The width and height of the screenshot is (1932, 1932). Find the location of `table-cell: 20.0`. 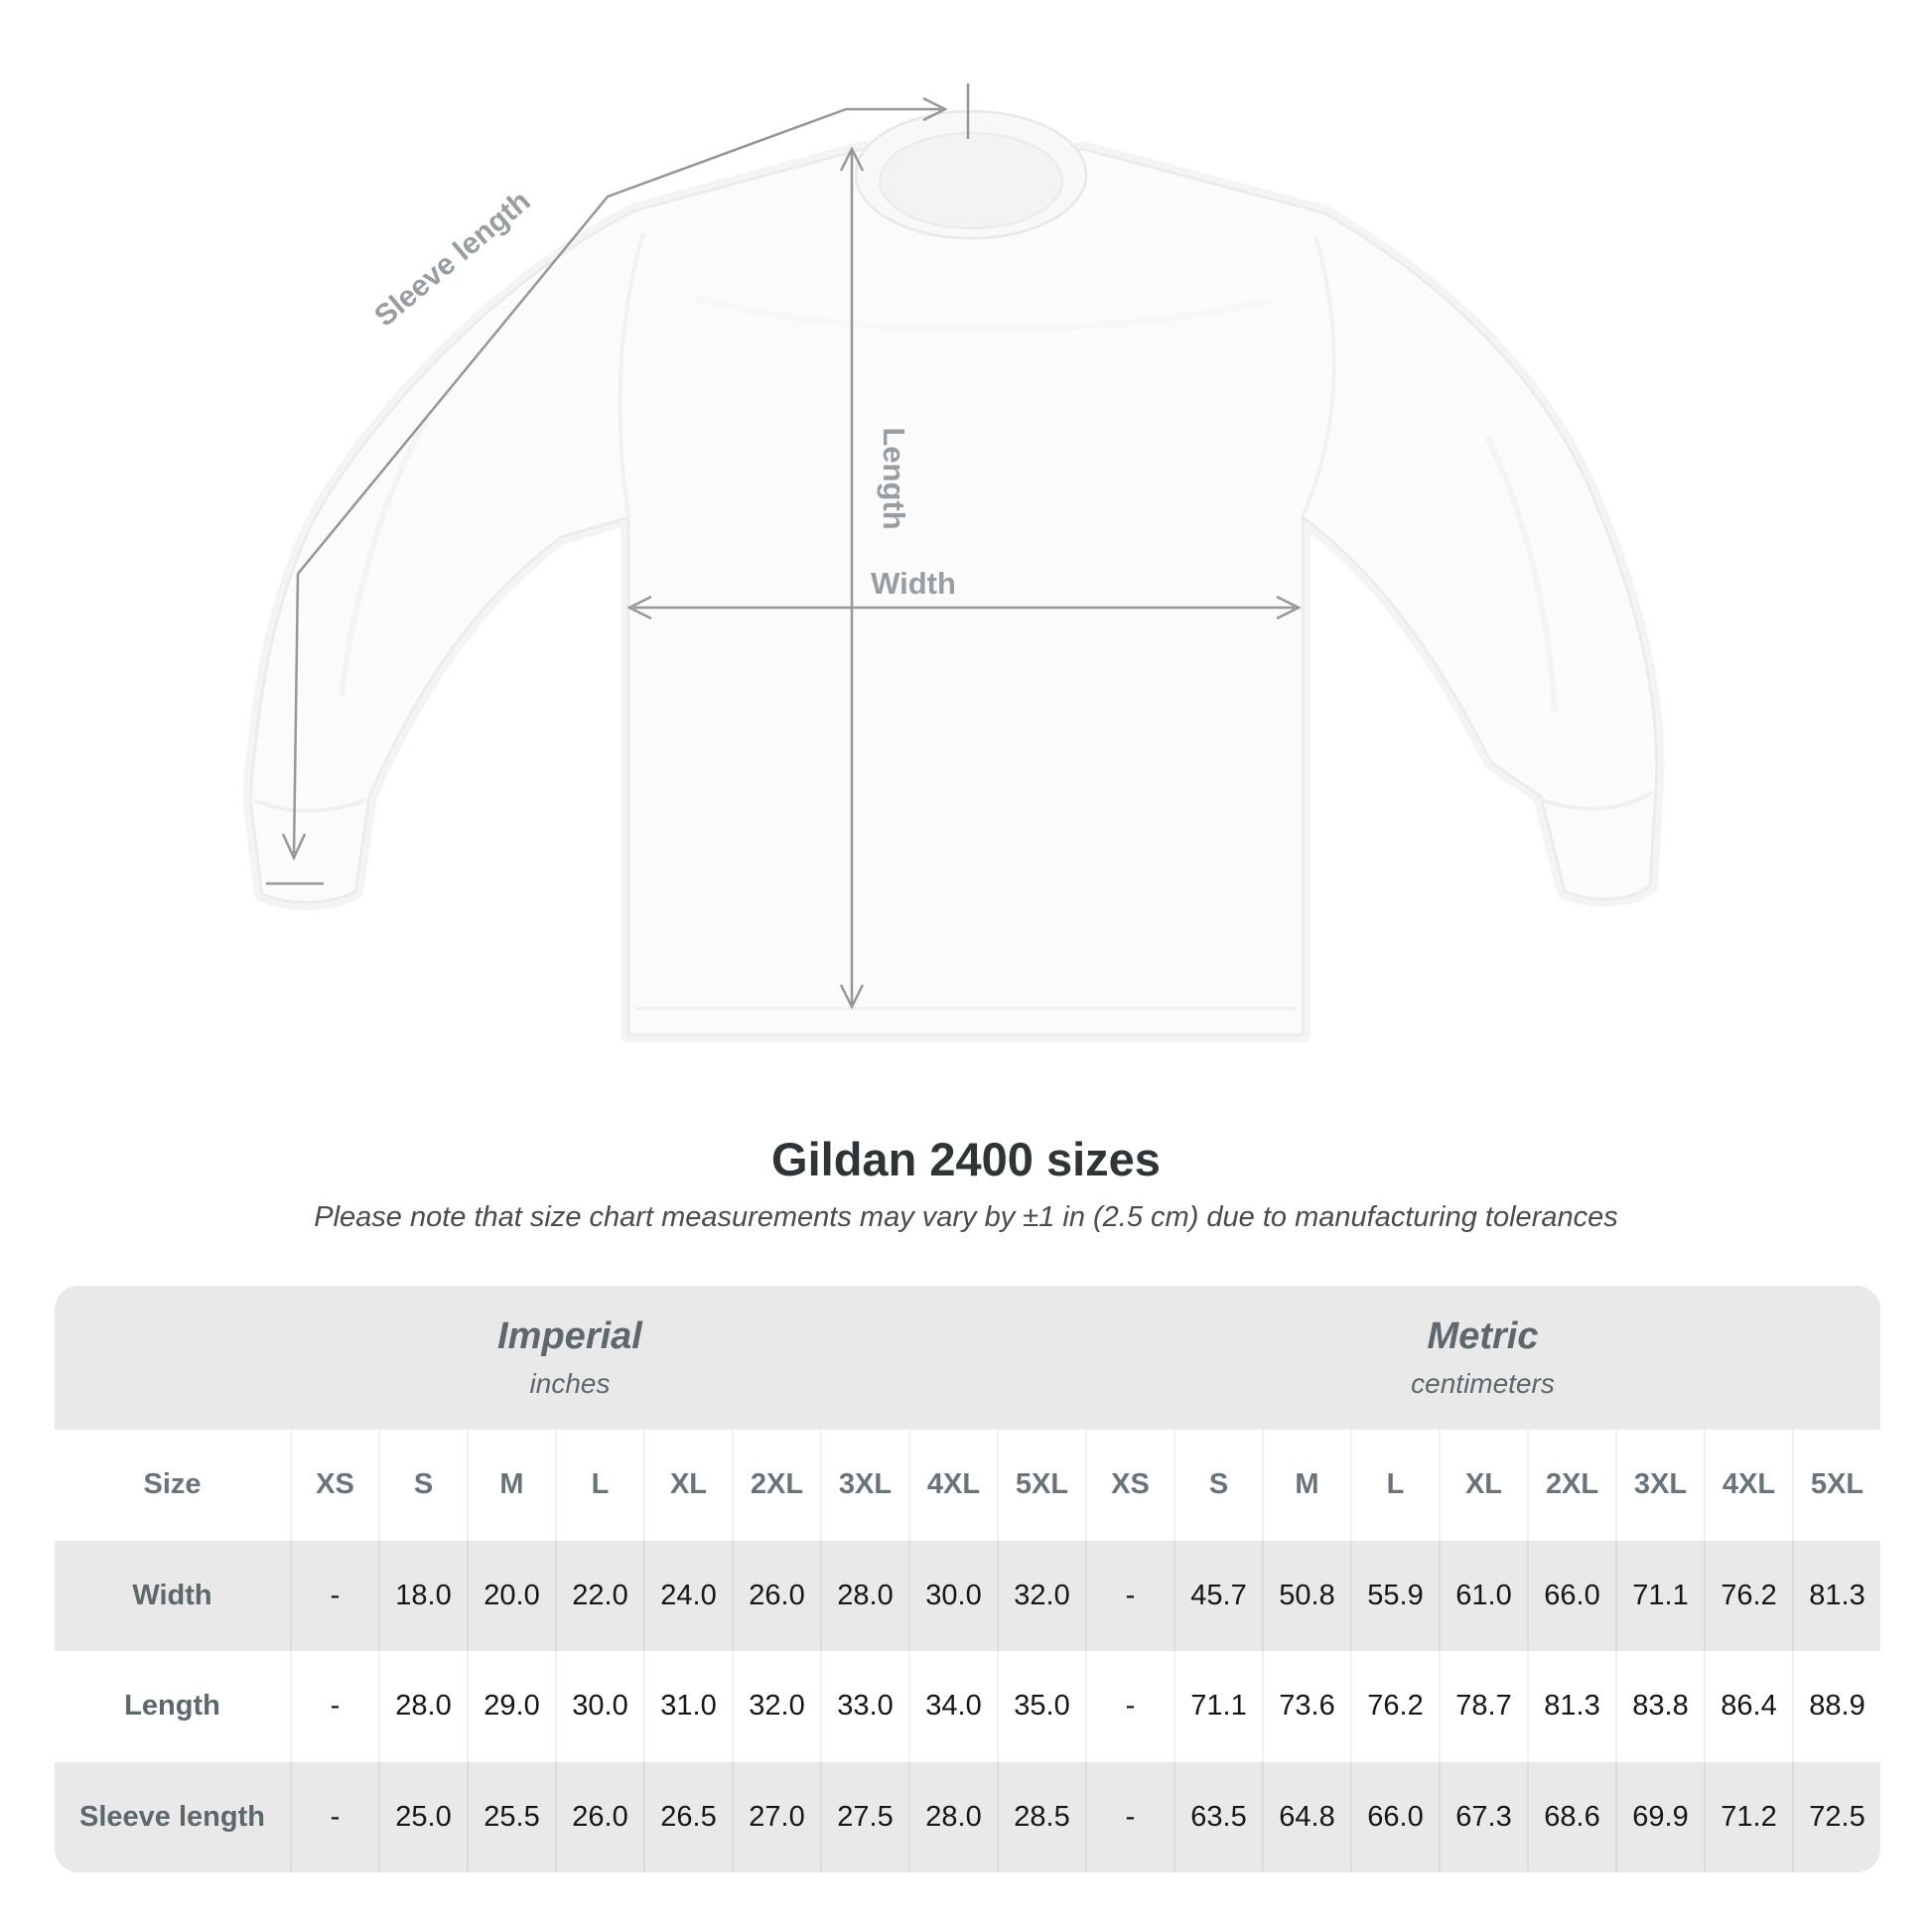

table-cell: 20.0 is located at coordinates (511, 1595).